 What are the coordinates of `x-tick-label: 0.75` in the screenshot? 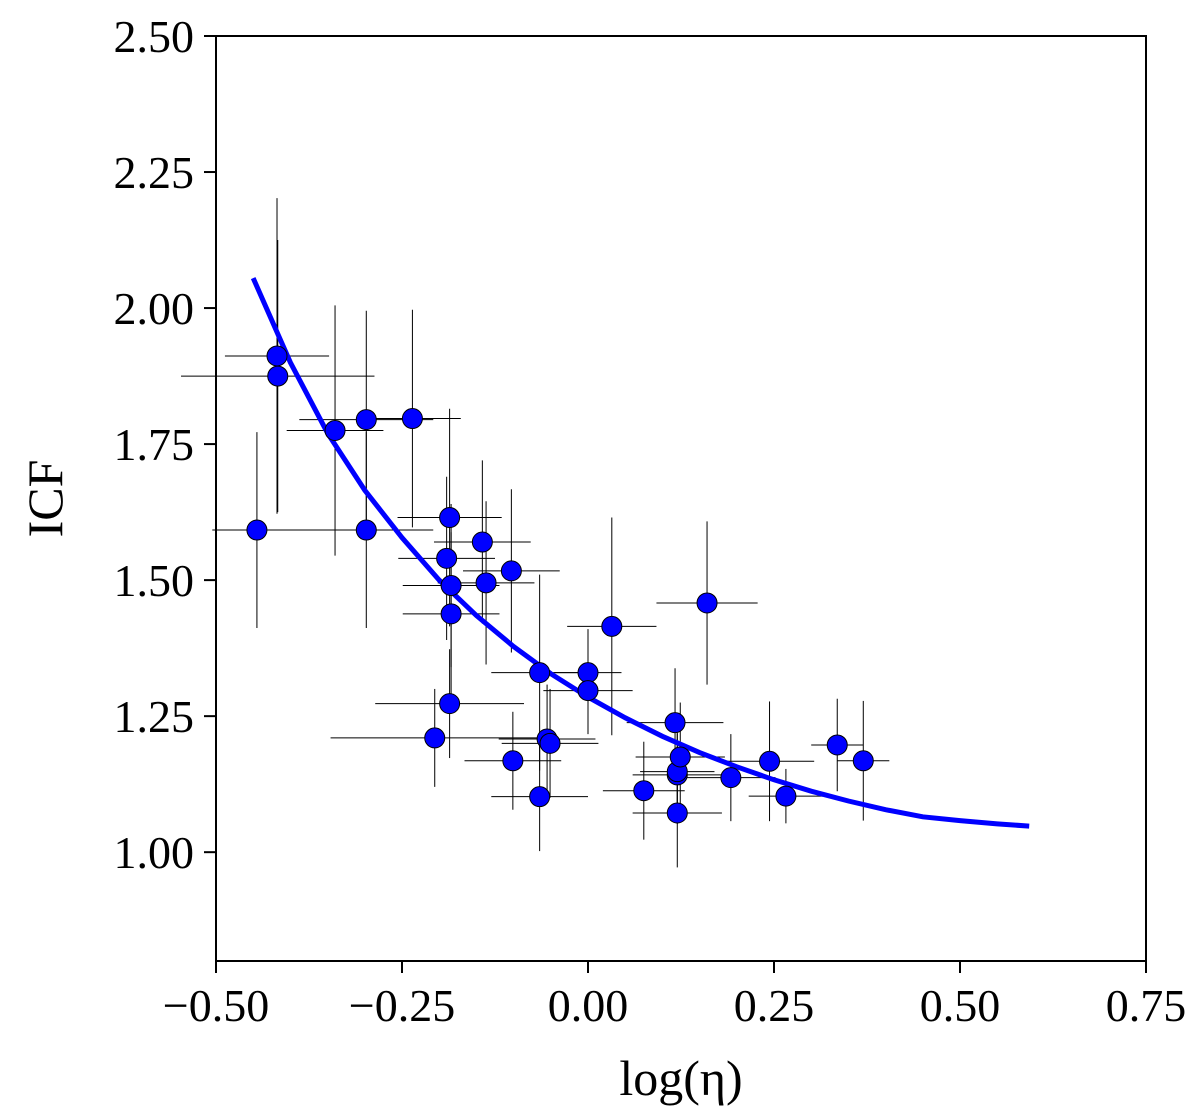 It's located at (1146, 1005).